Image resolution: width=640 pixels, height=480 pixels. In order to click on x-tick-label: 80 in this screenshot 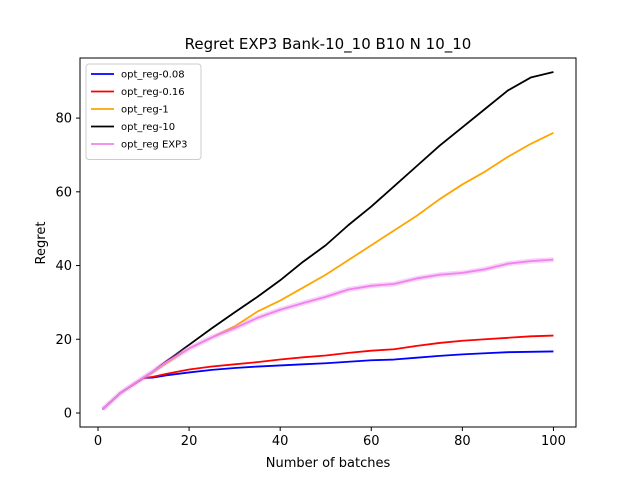, I will do `click(462, 441)`.